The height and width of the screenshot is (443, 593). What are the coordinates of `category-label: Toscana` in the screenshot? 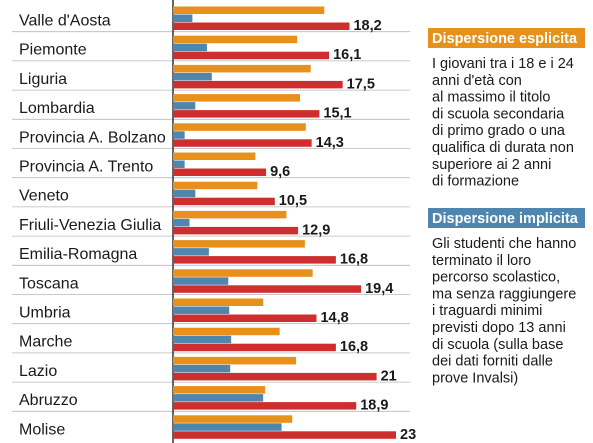 It's located at (49, 283).